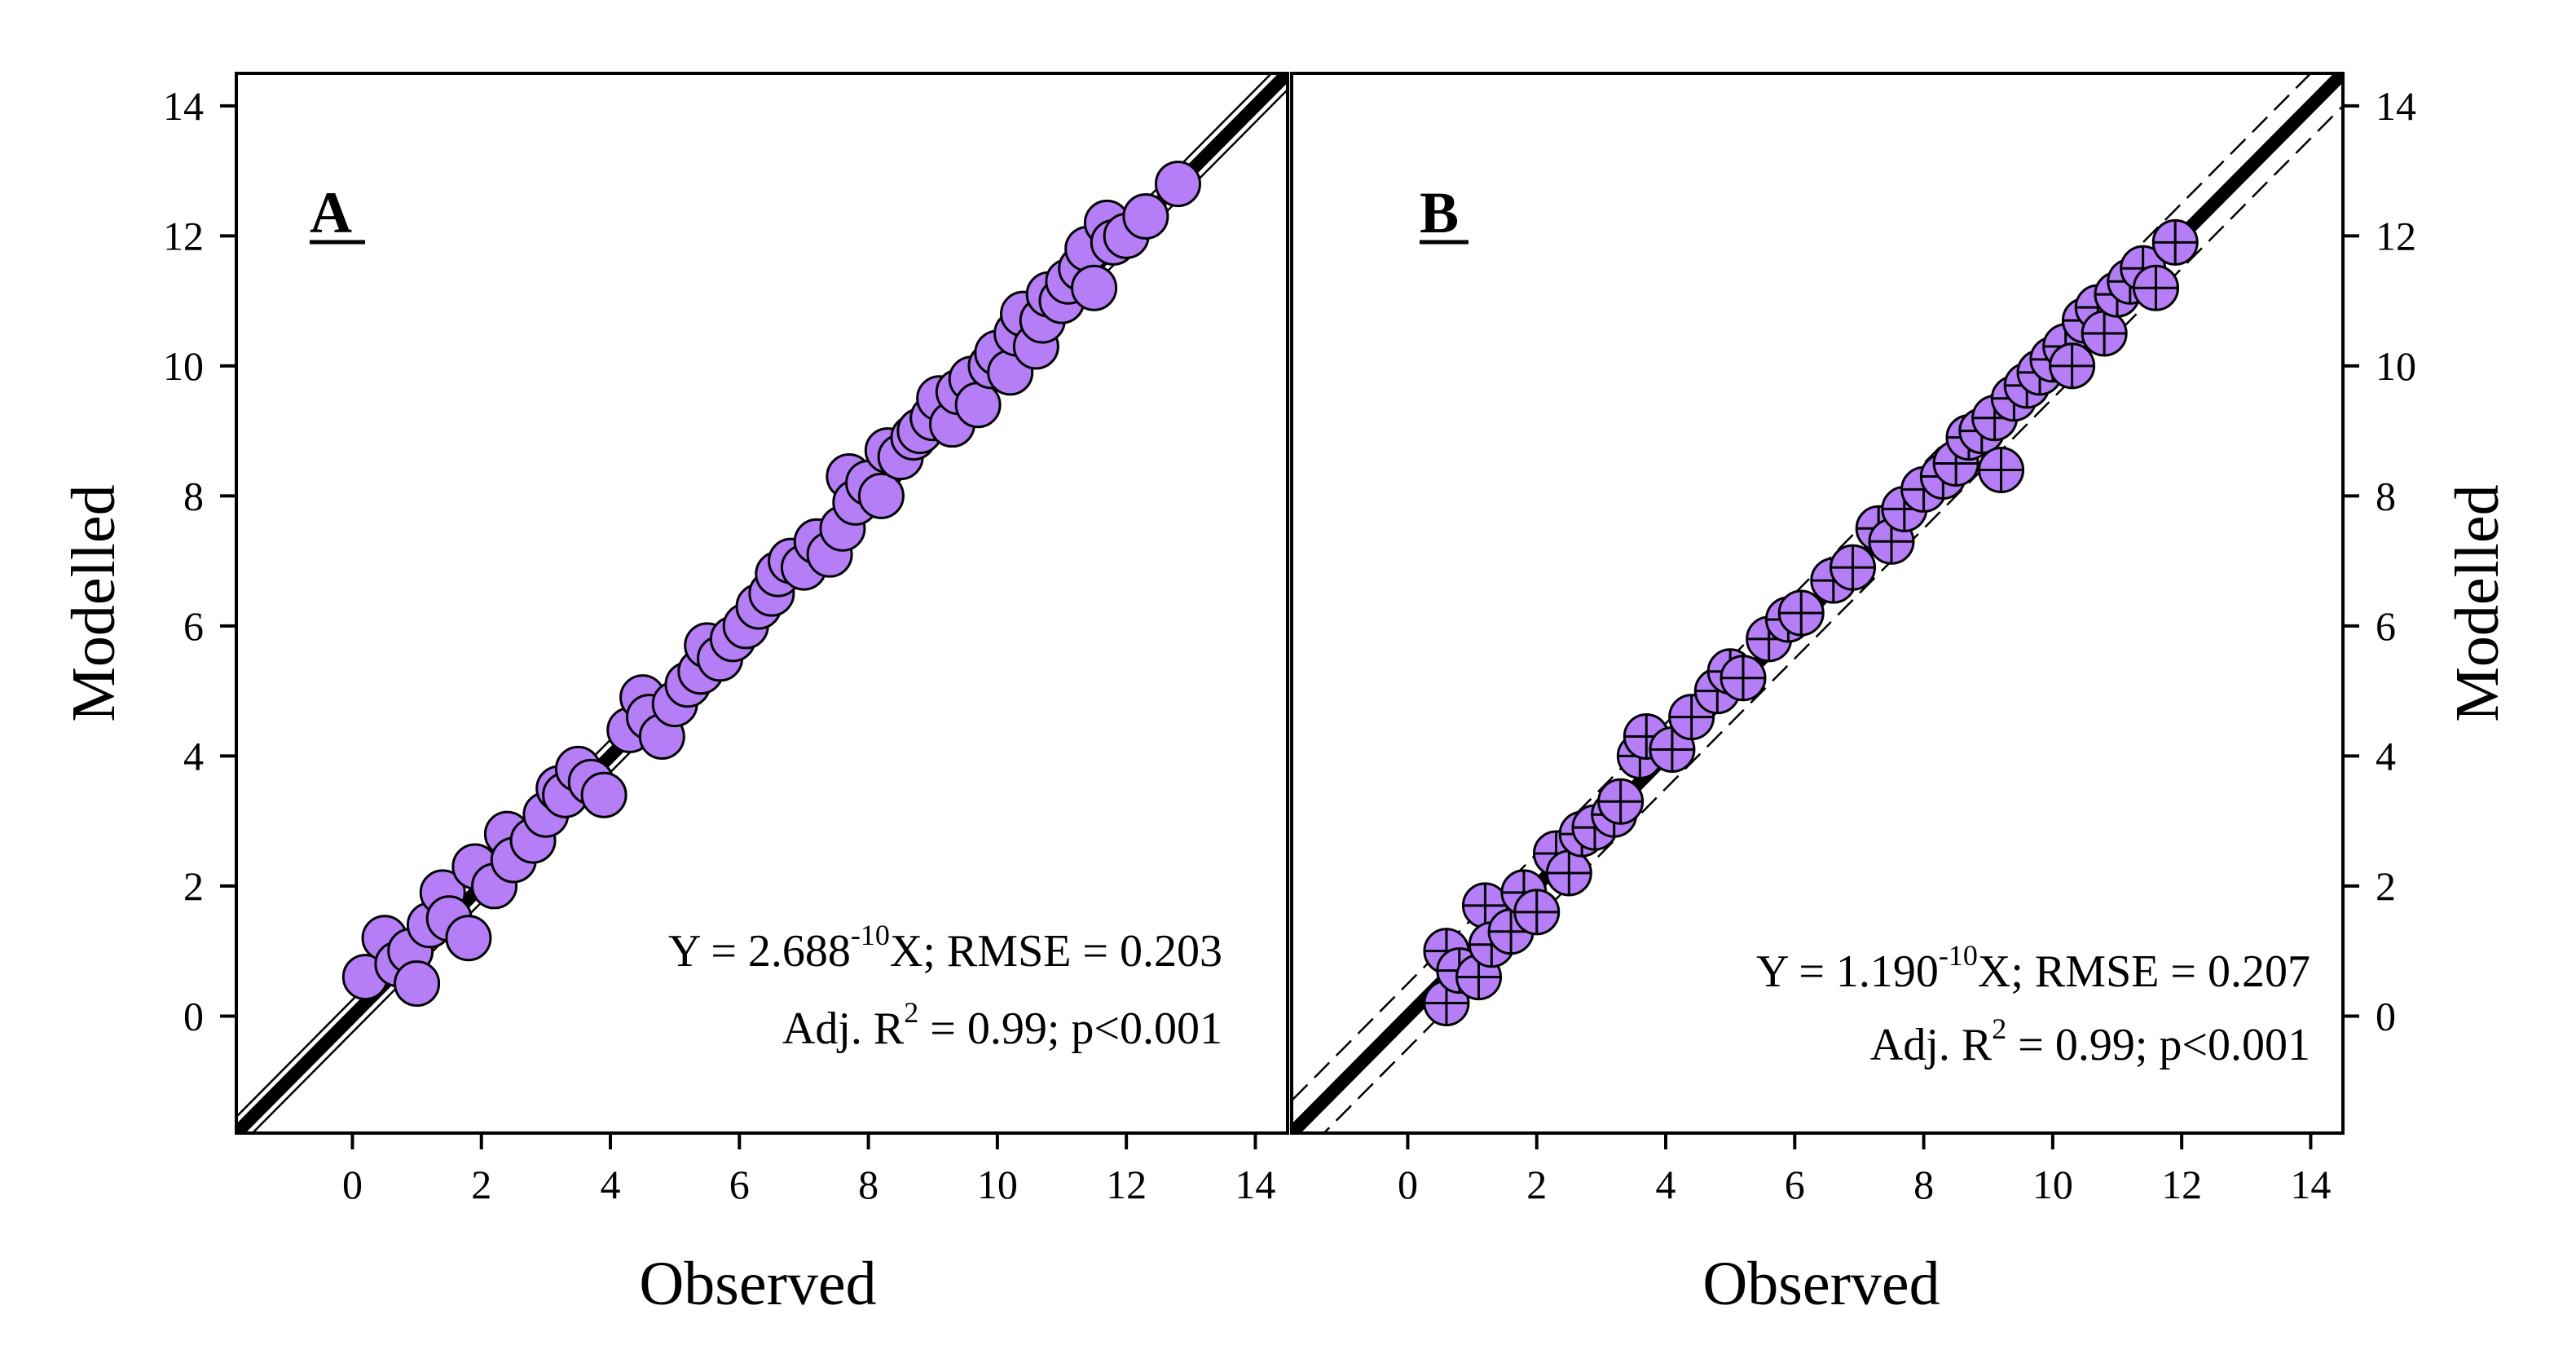 The image size is (2576, 1354). Describe the element at coordinates (1408, 1184) in the screenshot. I see `panel-b-x-tick-label: 0` at that location.